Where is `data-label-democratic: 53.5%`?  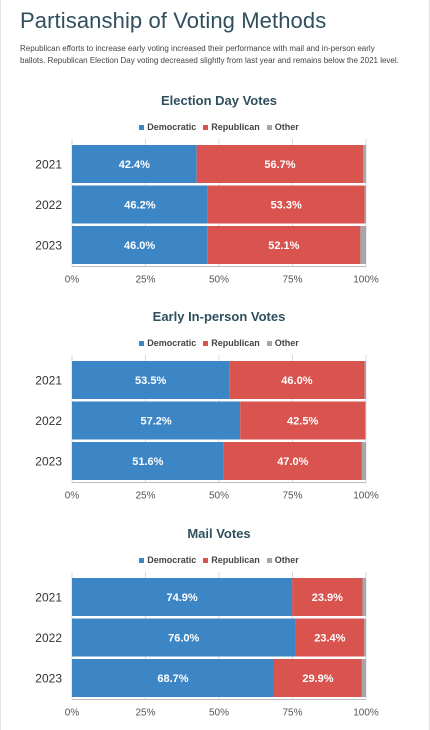
data-label-democratic: 53.5% is located at coordinates (150, 381).